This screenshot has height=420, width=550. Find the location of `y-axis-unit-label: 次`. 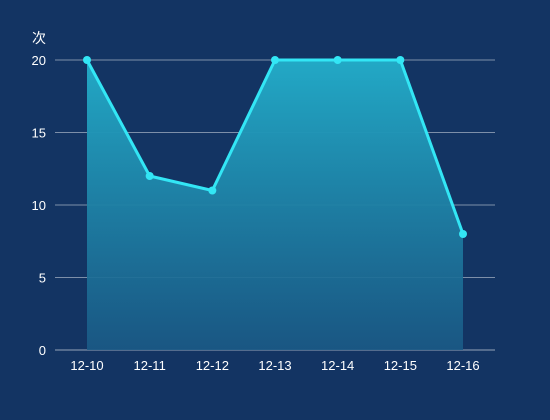

y-axis-unit-label: 次 is located at coordinates (39, 39).